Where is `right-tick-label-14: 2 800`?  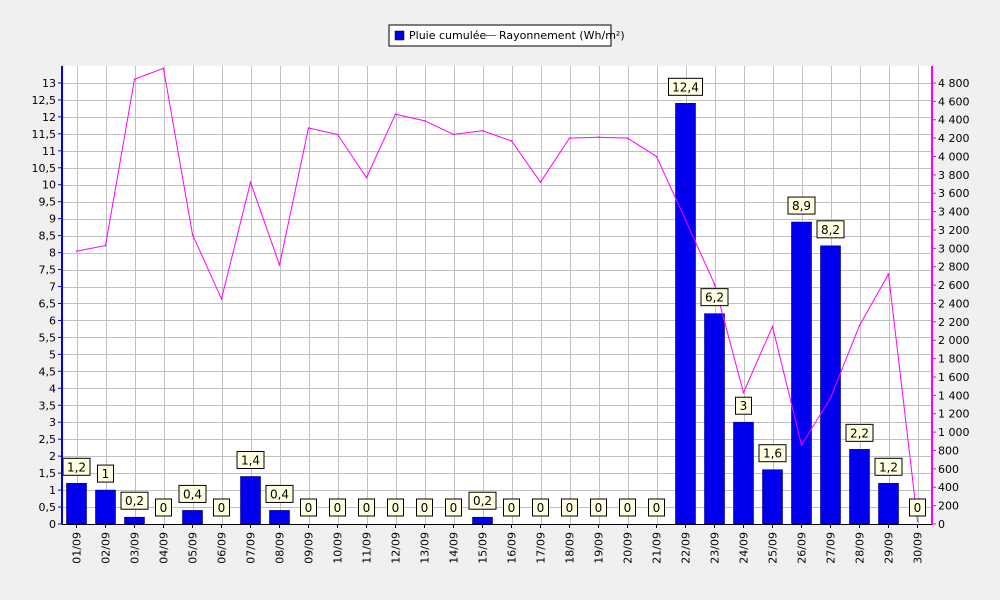
right-tick-label-14: 2 800 is located at coordinates (954, 267).